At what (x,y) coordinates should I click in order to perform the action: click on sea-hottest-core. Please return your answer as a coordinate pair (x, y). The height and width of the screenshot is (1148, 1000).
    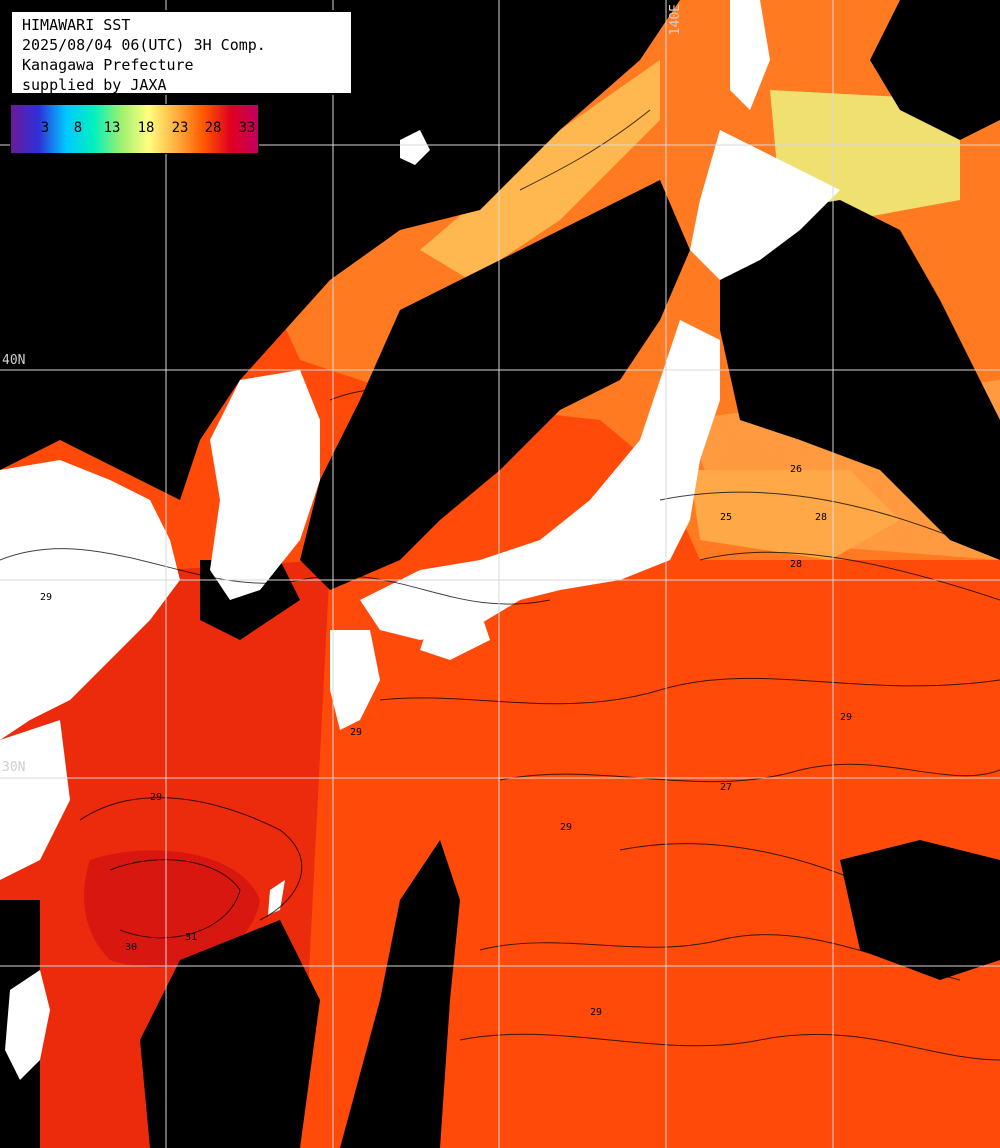
    Looking at the image, I should click on (172, 909).